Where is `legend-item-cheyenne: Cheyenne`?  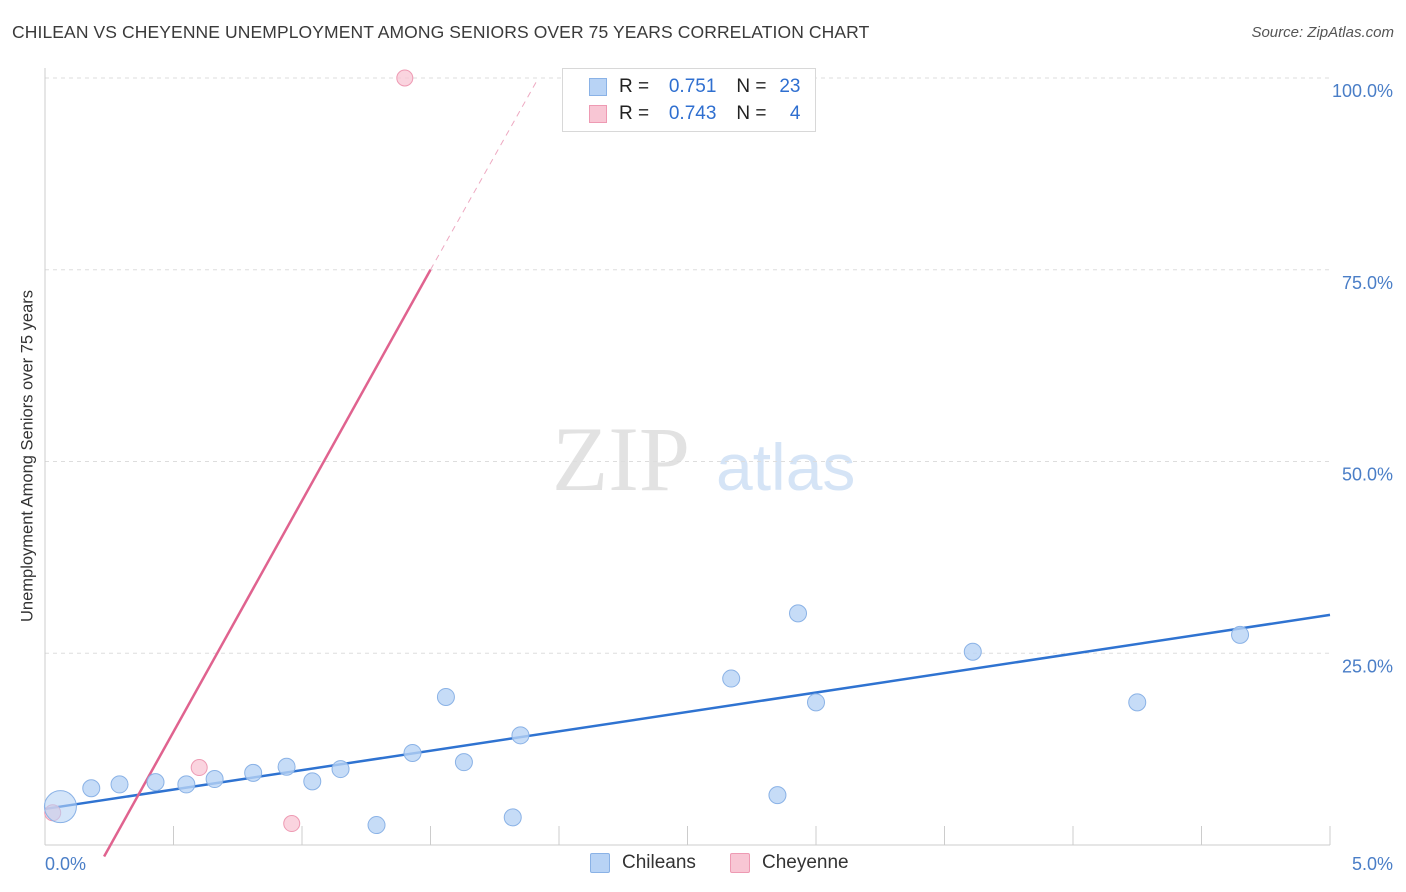
legend-item-cheyenne: Cheyenne is located at coordinates (789, 863).